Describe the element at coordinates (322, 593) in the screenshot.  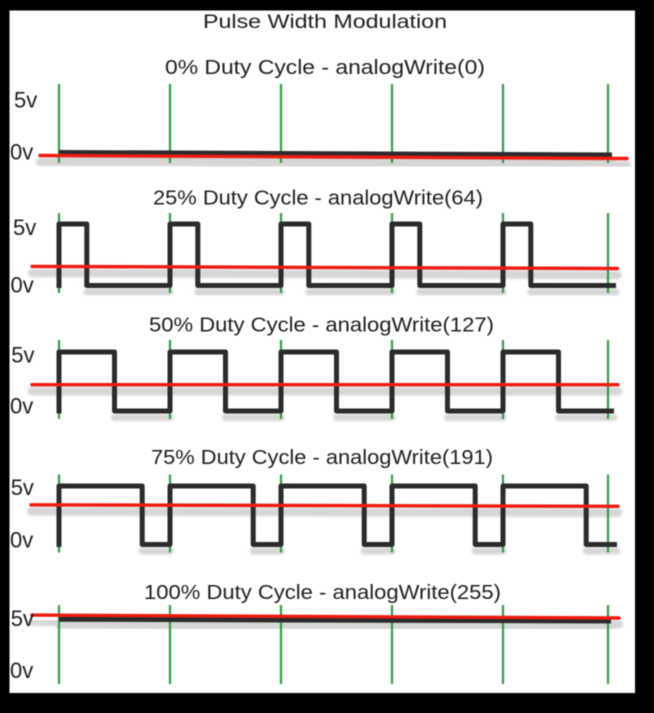
I see `svg-text:100% Duty Cycle - analogWrite(: 100% Duty Cycle - analogWrite(255)` at that location.